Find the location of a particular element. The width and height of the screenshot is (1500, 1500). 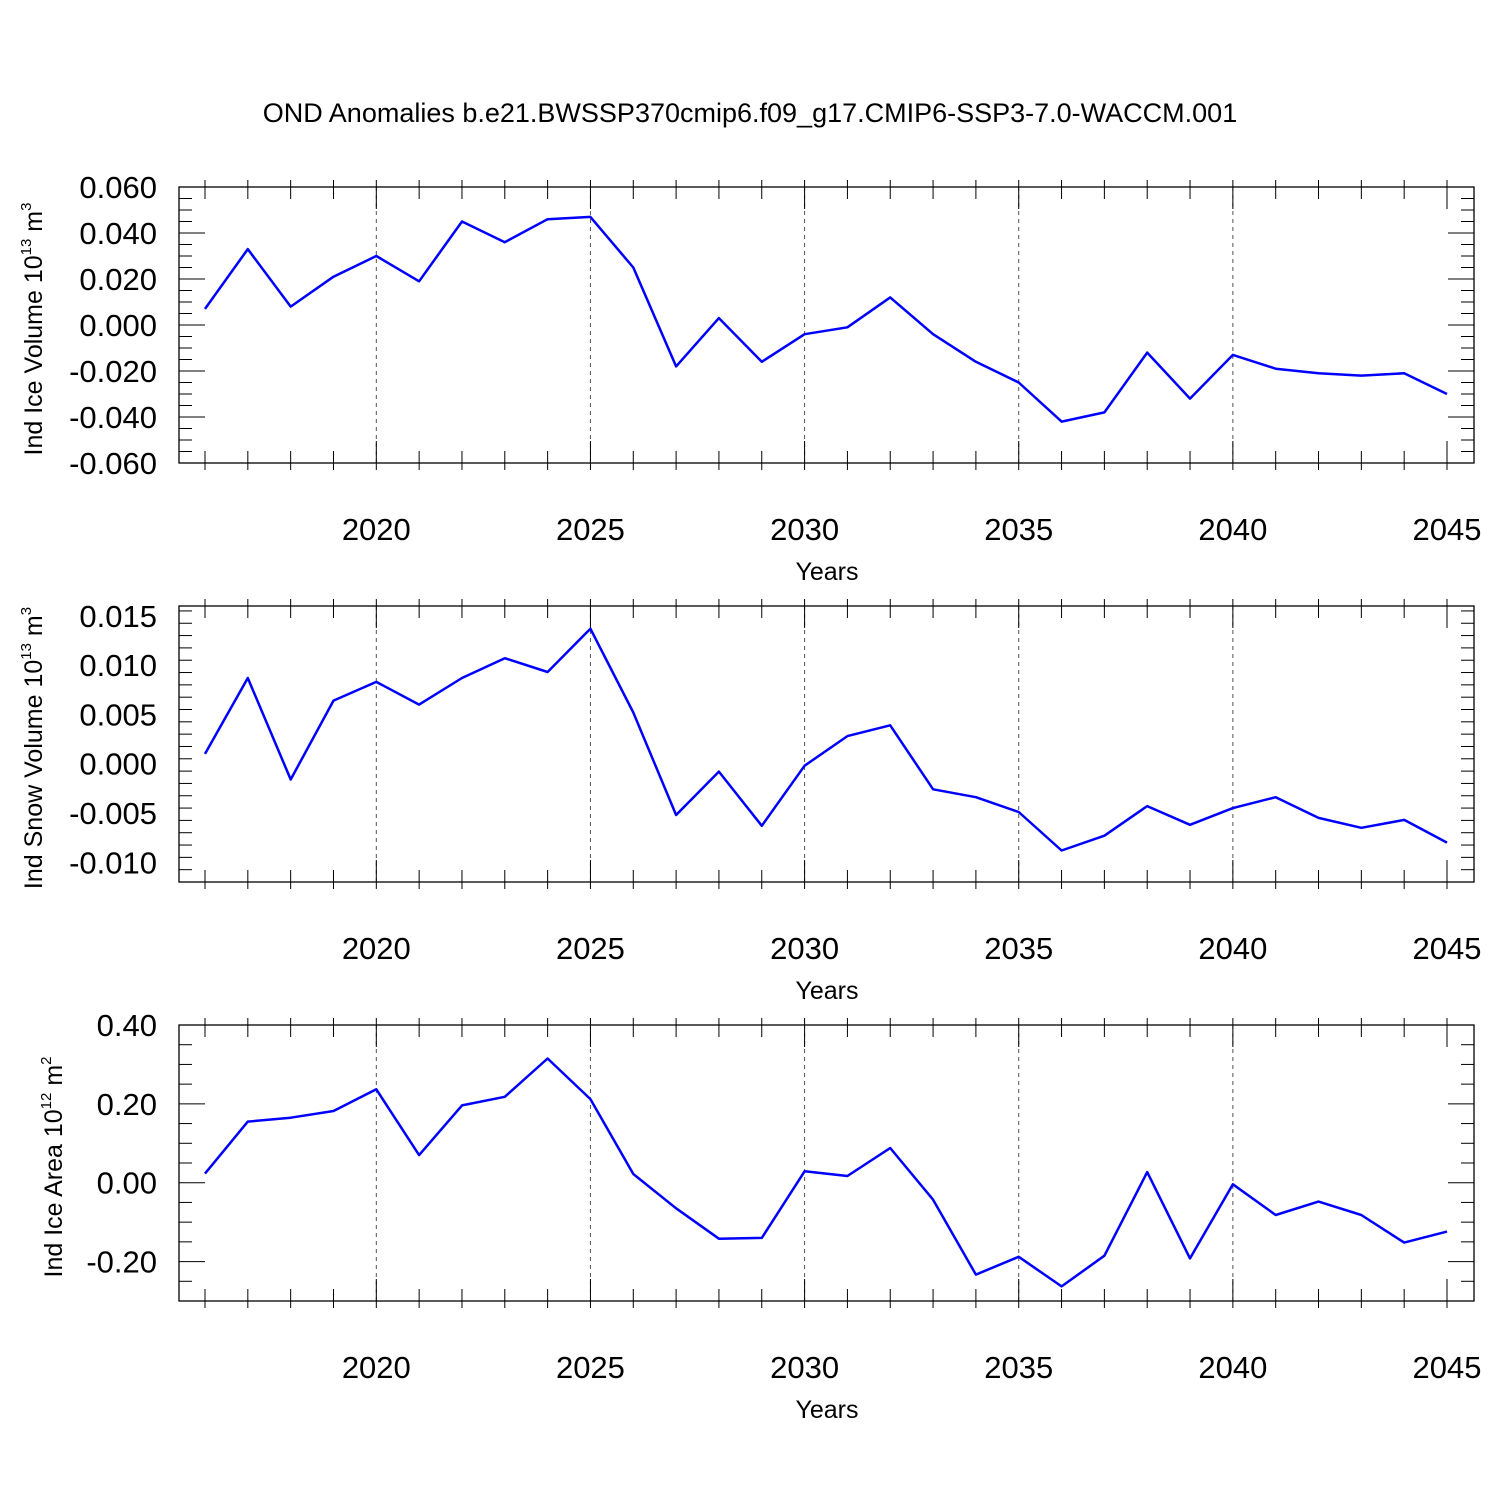

y-tick-label: 0.40 is located at coordinates (127, 1025).